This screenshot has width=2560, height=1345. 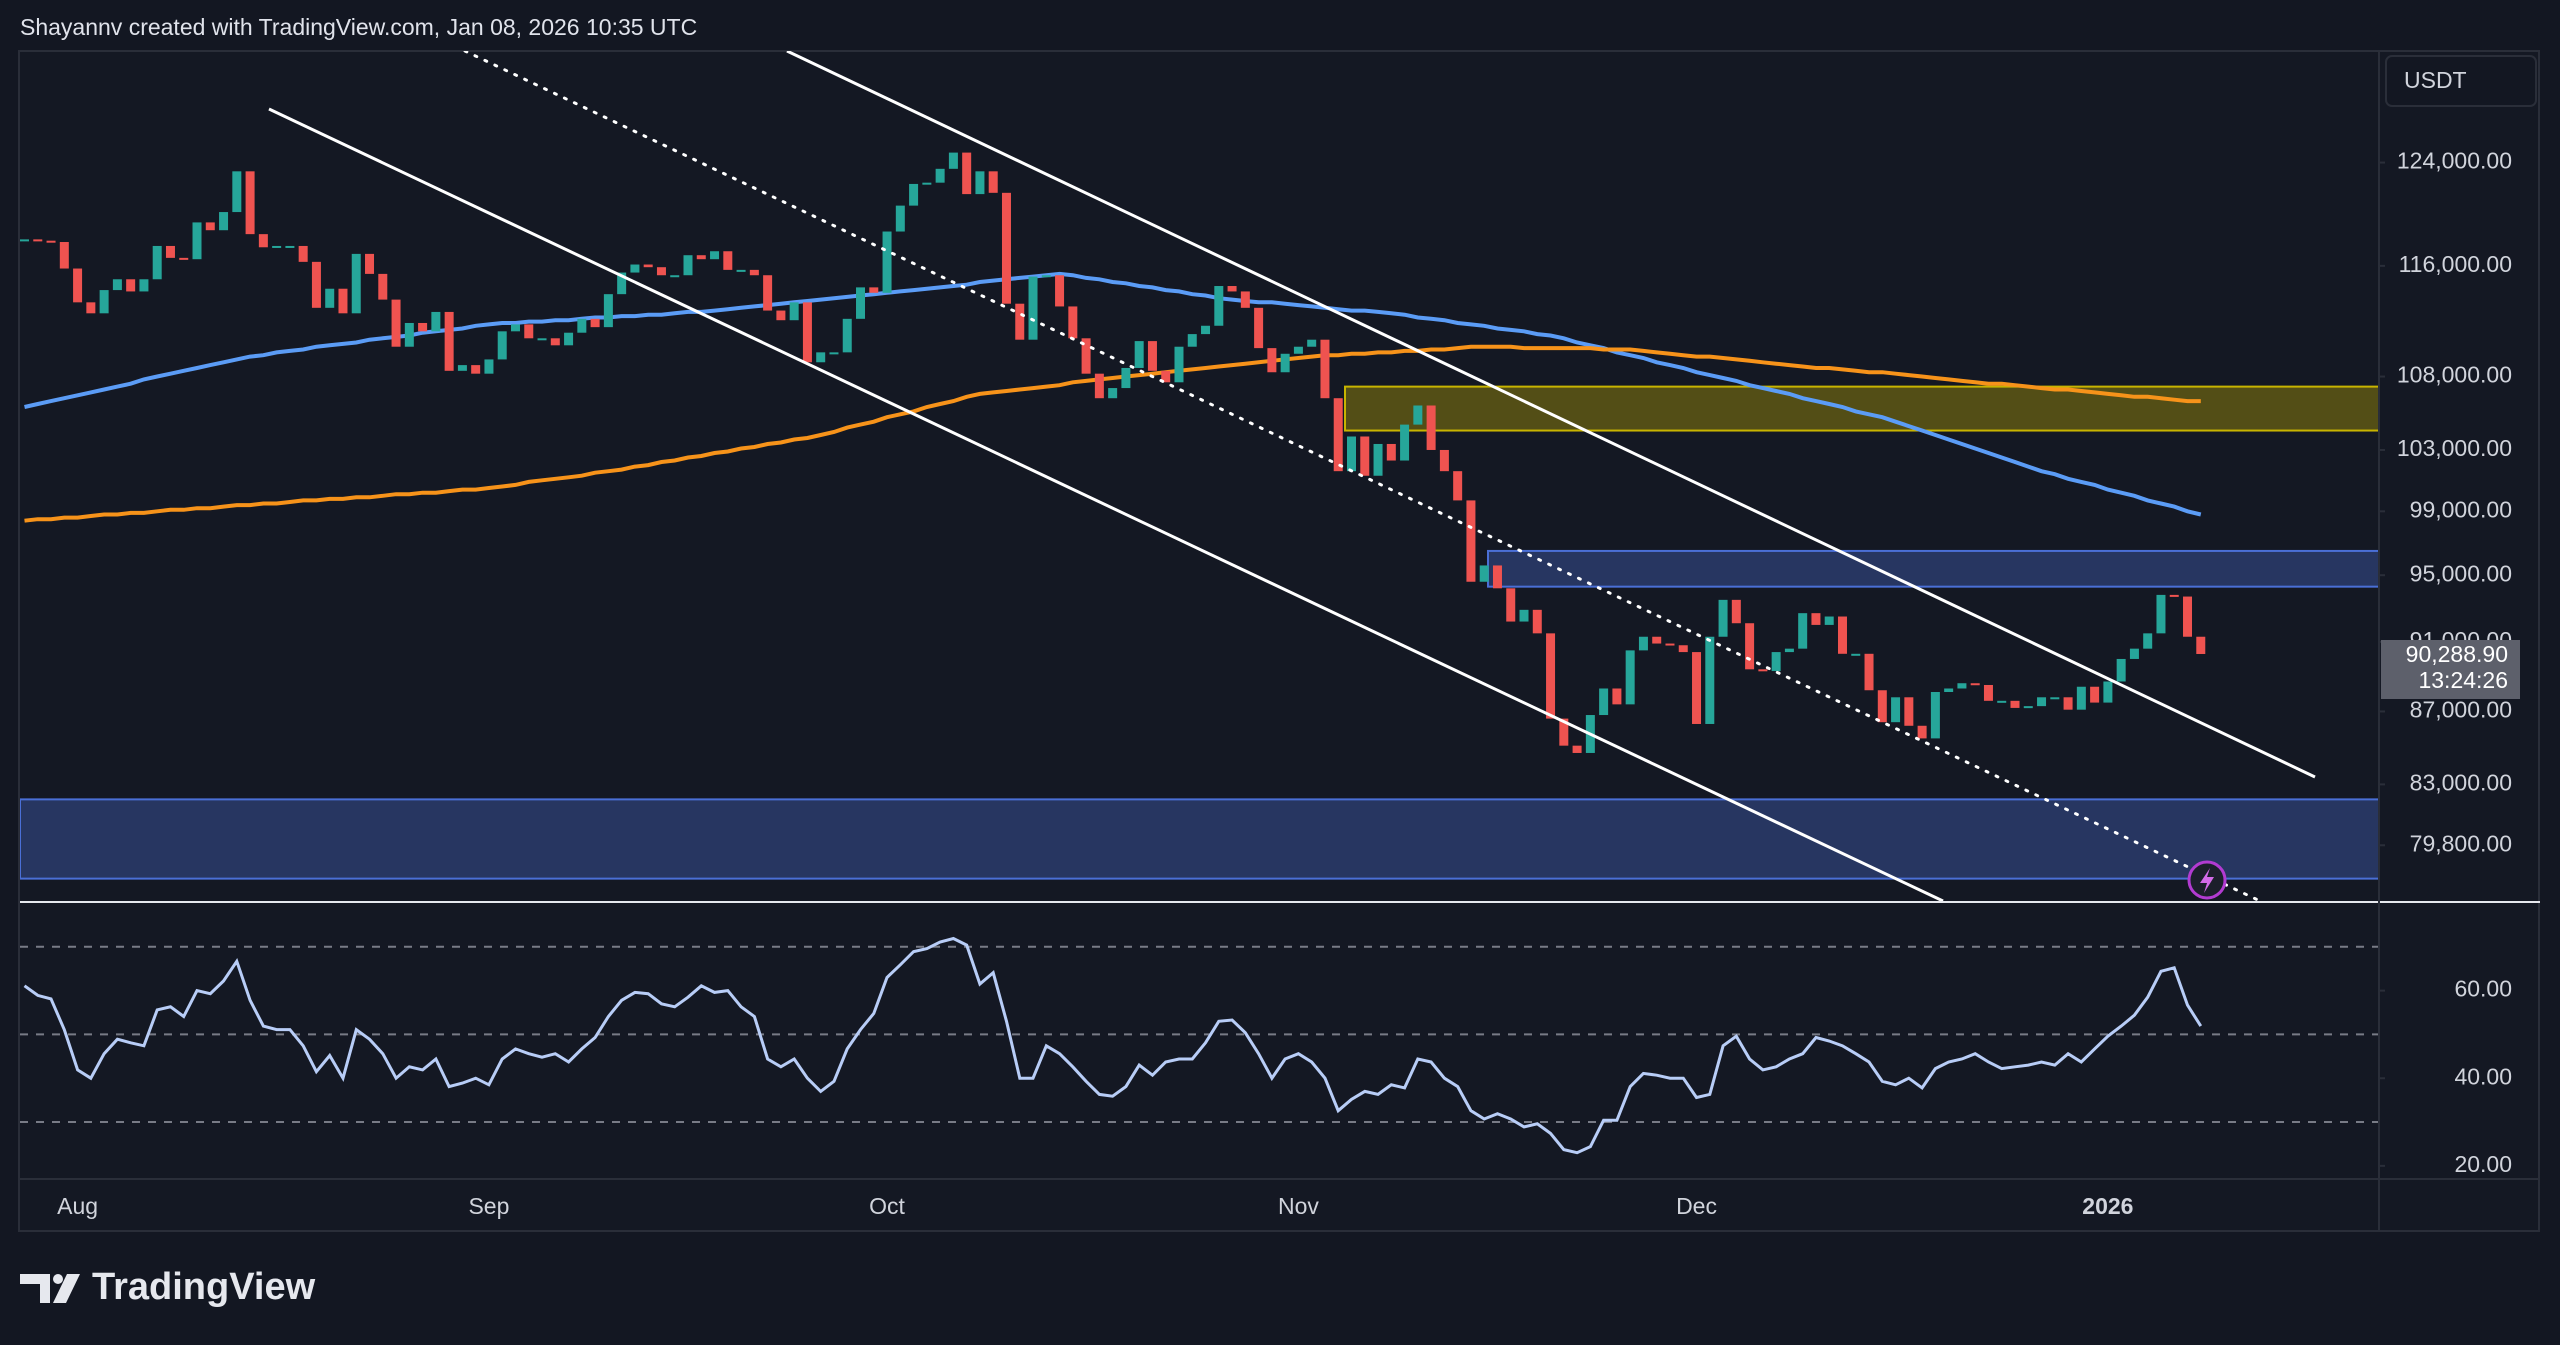 What do you see at coordinates (58, 1279) in the screenshot?
I see `logo-part` at bounding box center [58, 1279].